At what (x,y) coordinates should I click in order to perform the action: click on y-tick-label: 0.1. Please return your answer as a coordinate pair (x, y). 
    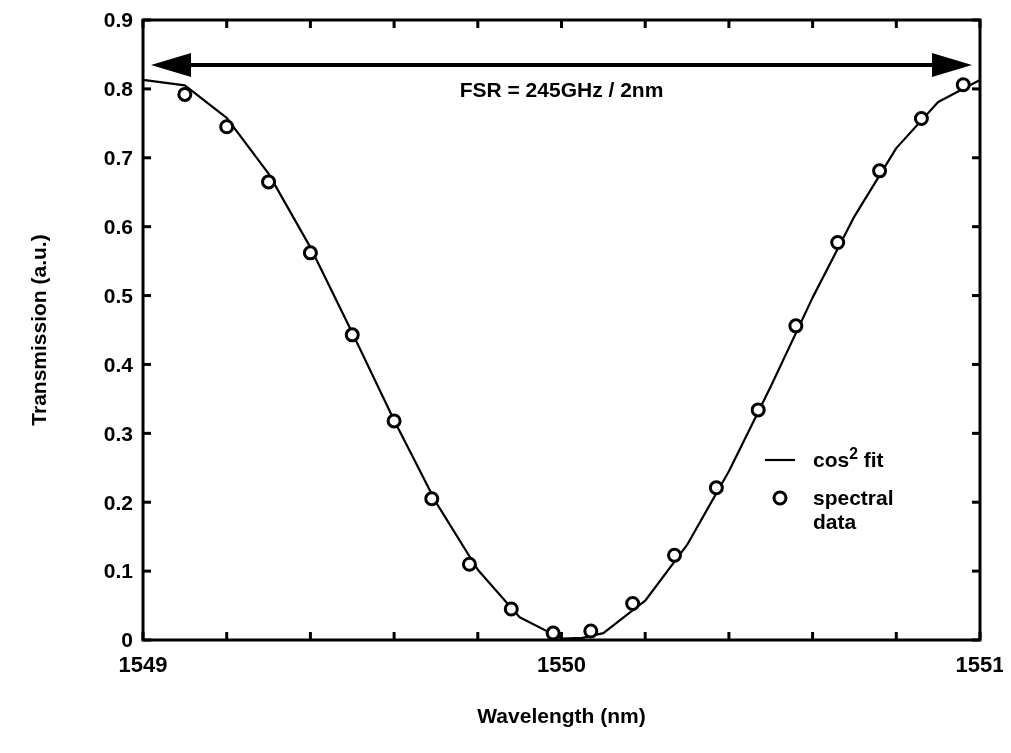
    Looking at the image, I should click on (118, 571).